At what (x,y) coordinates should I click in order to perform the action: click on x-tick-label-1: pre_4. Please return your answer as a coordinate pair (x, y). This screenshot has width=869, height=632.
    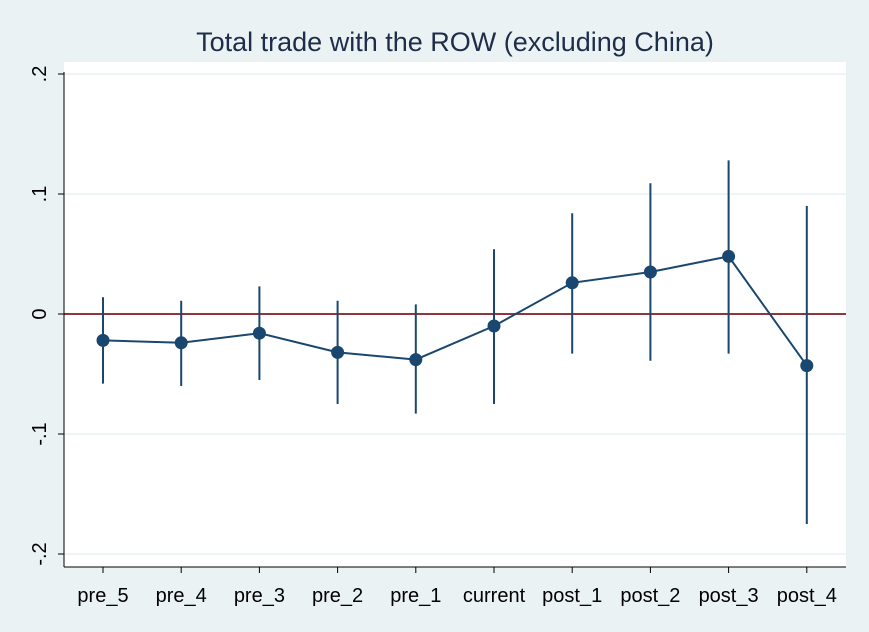
    Looking at the image, I should click on (181, 596).